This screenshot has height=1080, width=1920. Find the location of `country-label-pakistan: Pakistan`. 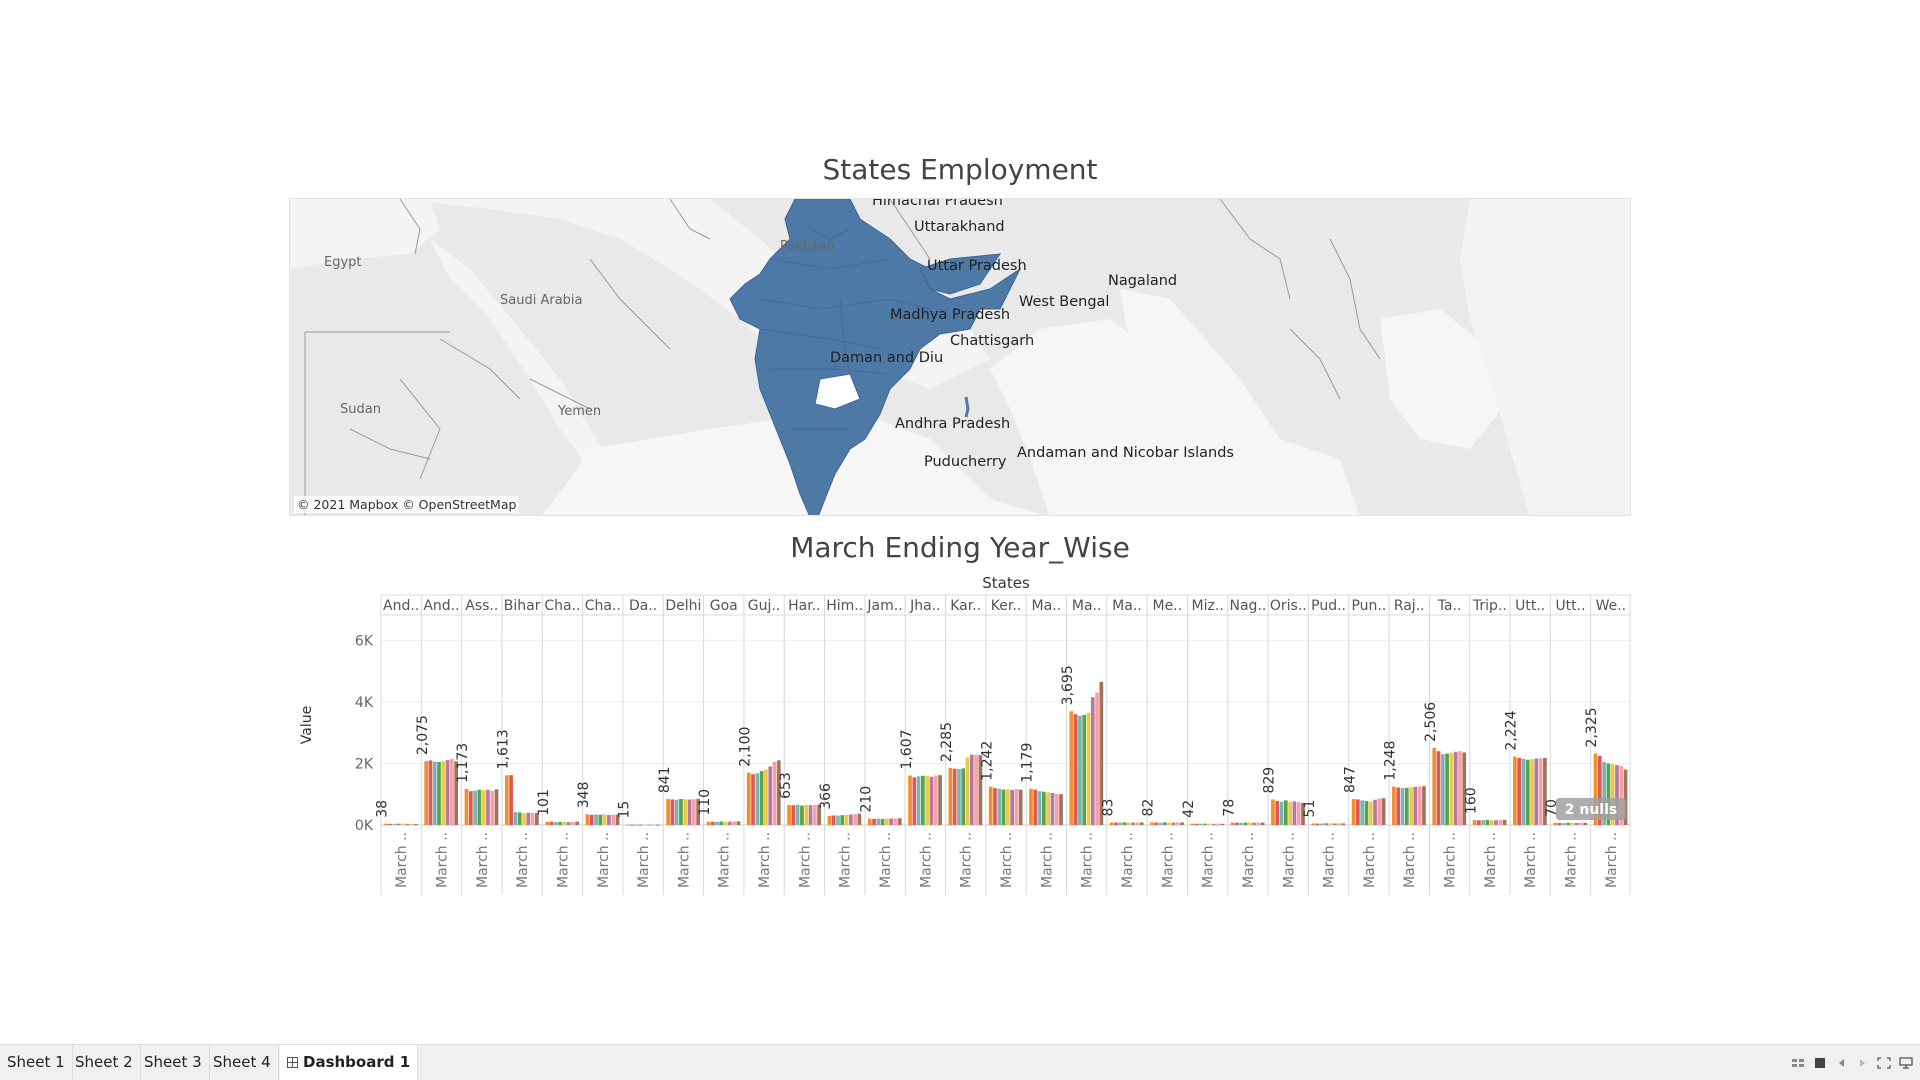

country-label-pakistan: Pakistan is located at coordinates (807, 246).